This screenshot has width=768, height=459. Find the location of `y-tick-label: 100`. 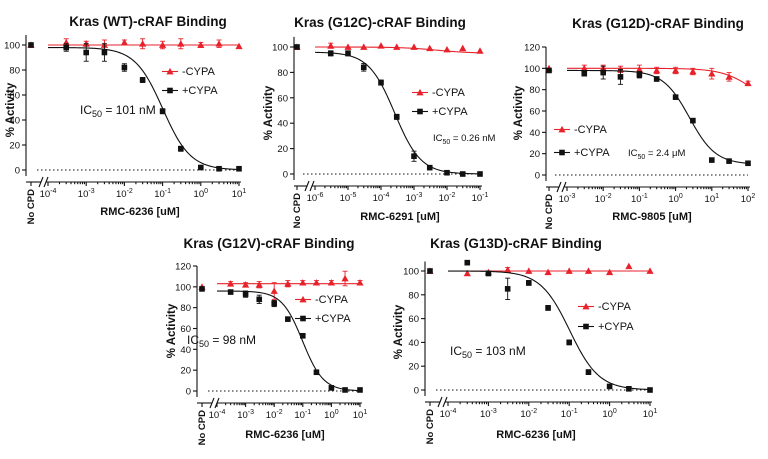

y-tick-label: 100 is located at coordinates (532, 69).